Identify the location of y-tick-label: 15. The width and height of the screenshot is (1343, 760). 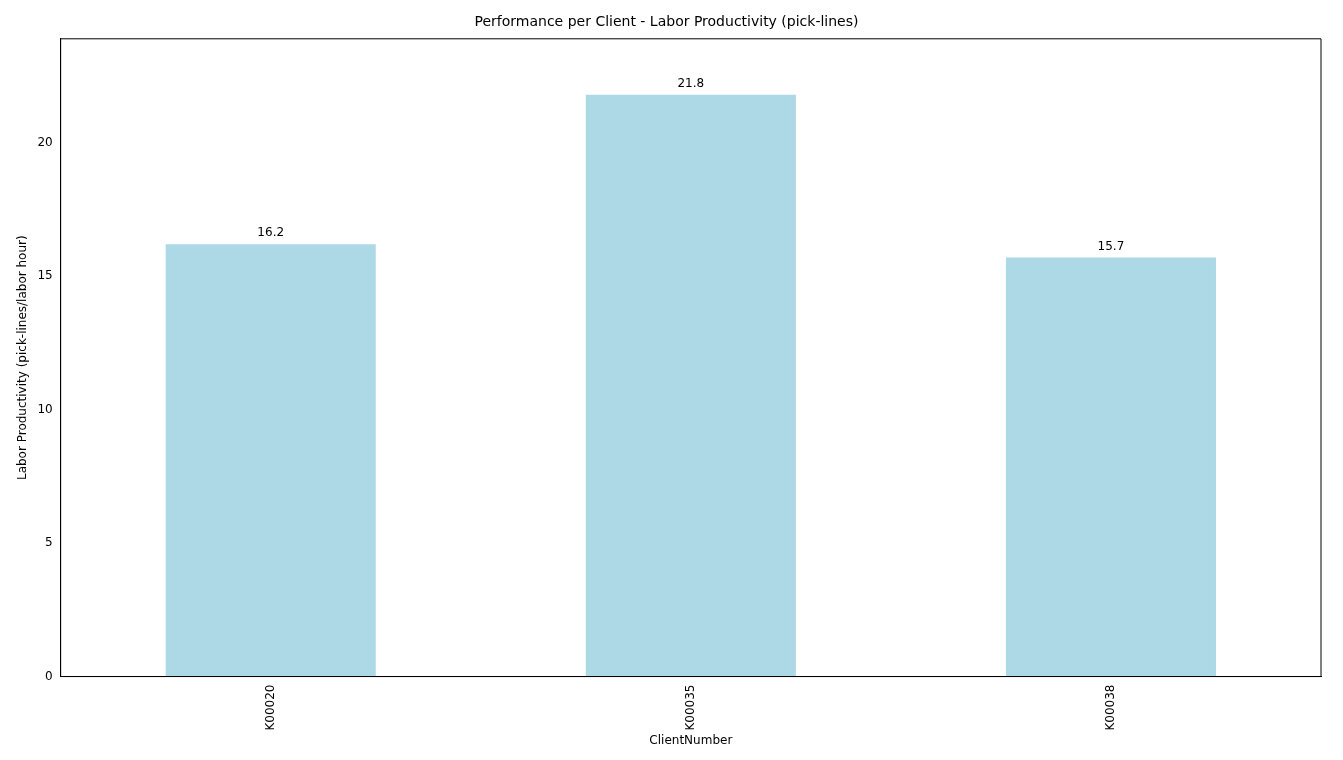
(45, 275).